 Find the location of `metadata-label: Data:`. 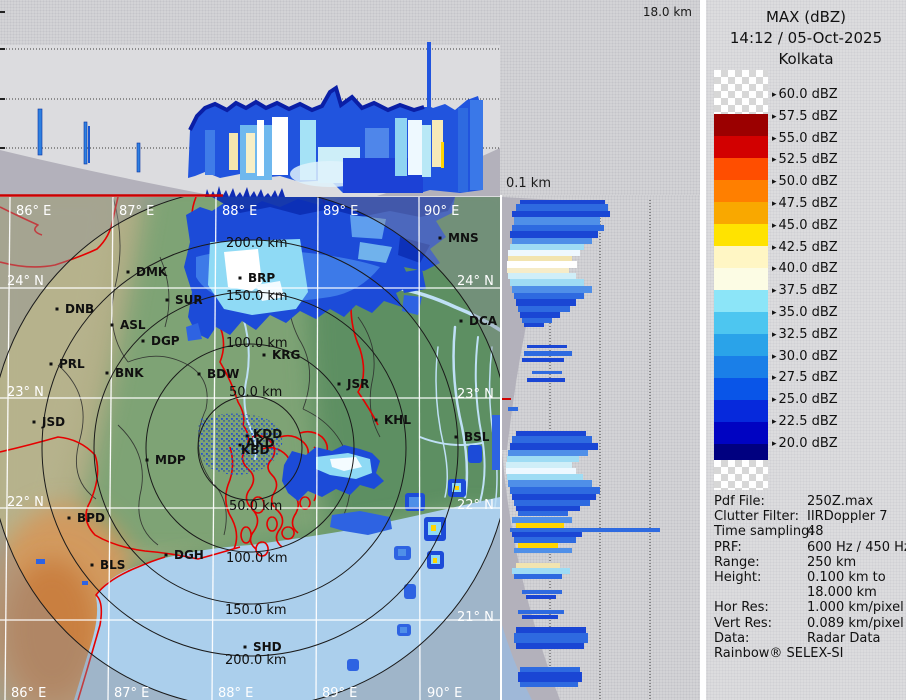

metadata-label: Data: is located at coordinates (732, 638).